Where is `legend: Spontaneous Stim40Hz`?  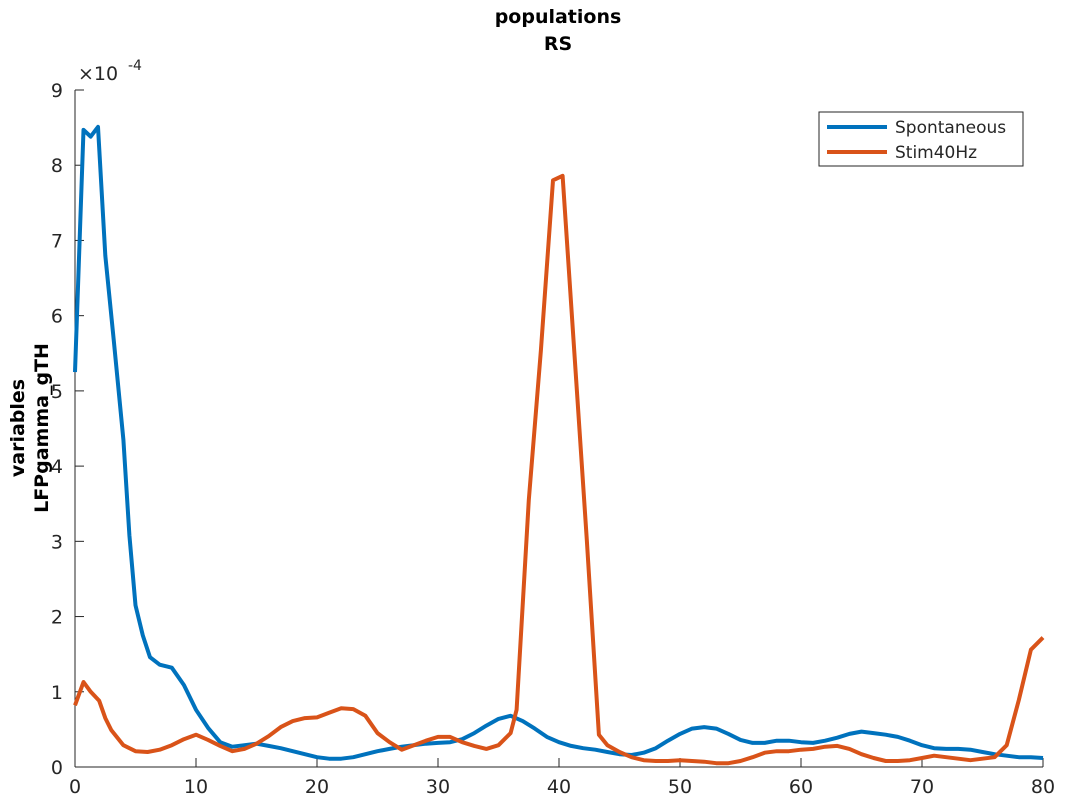
legend: Spontaneous Stim40Hz is located at coordinates (921, 139).